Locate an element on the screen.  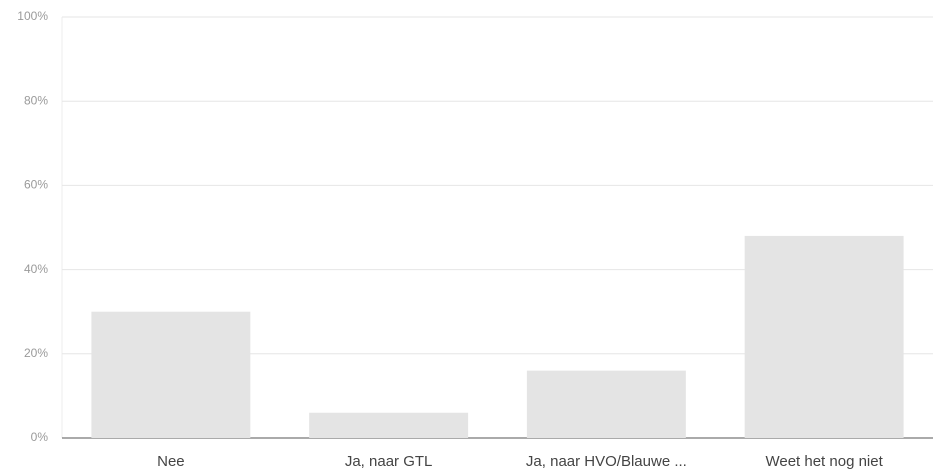
x-tick-label: Nee is located at coordinates (171, 461).